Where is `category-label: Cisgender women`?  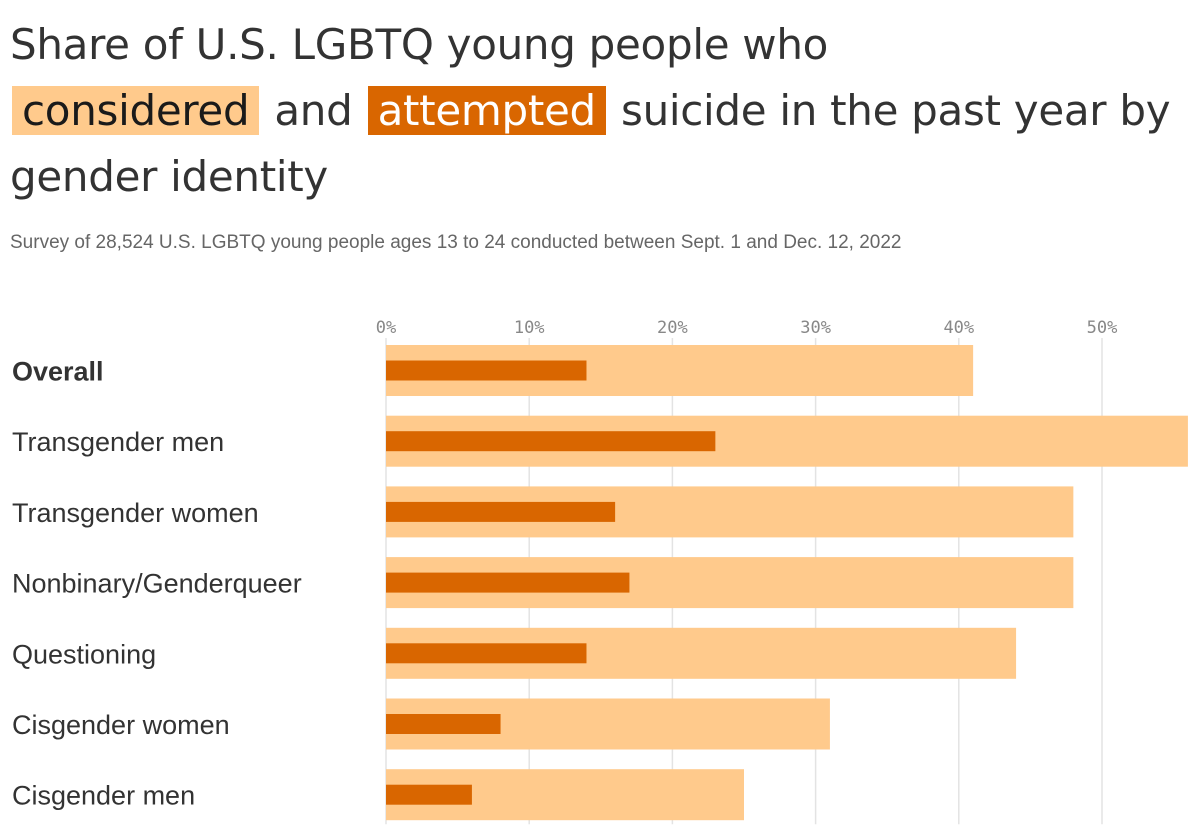
category-label: Cisgender women is located at coordinates (121, 725).